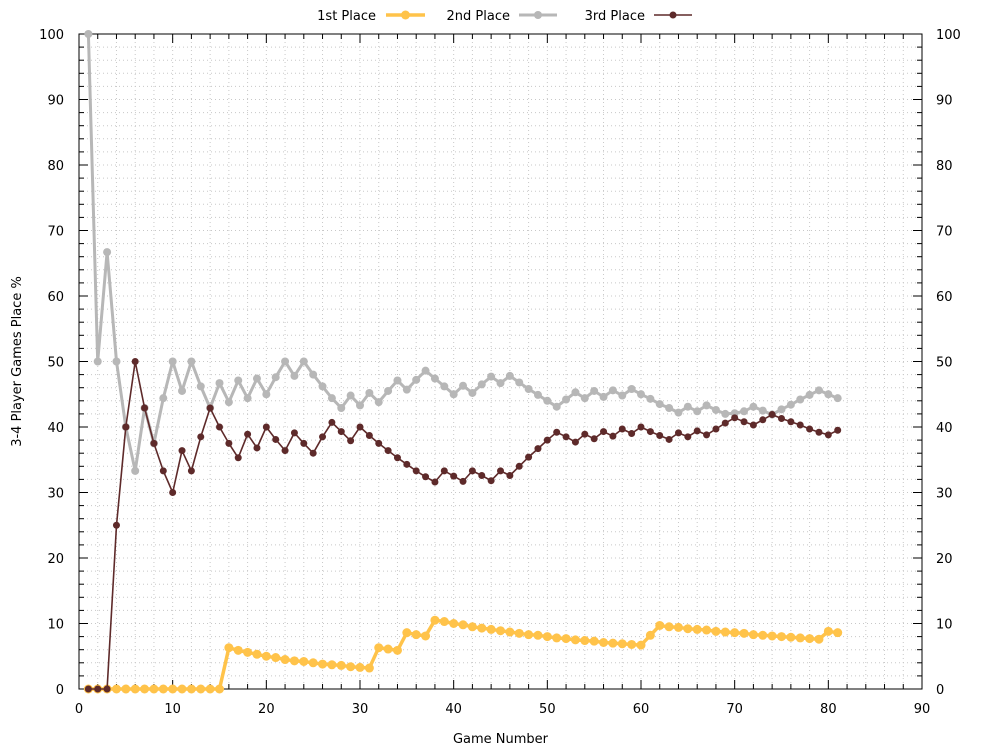 The width and height of the screenshot is (1000, 750). I want to click on legend: 1st Place 2nd Place 3rd Place, so click(504, 16).